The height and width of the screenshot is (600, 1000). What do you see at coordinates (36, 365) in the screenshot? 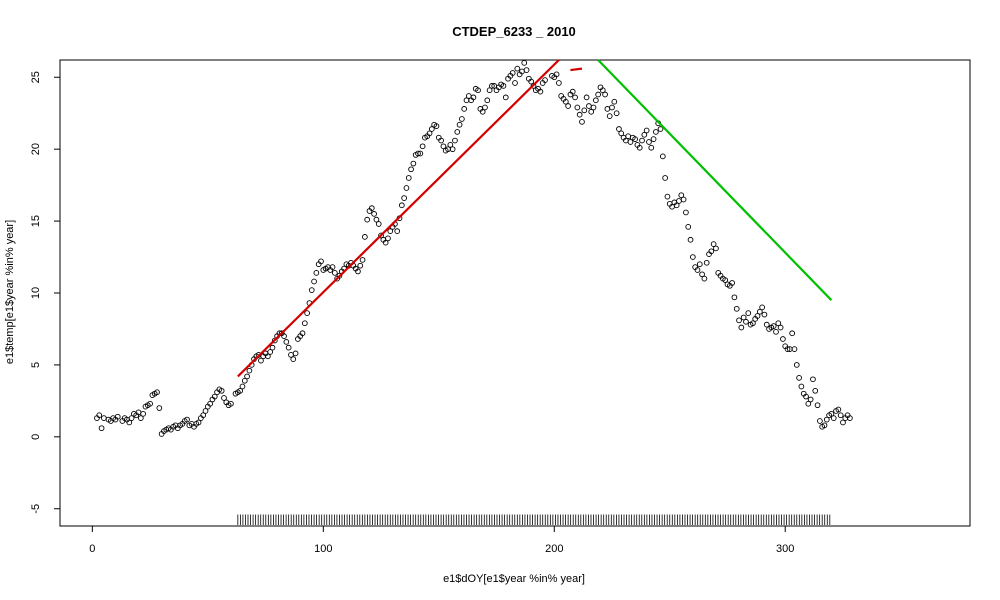
I see `y-tick-label: 5` at bounding box center [36, 365].